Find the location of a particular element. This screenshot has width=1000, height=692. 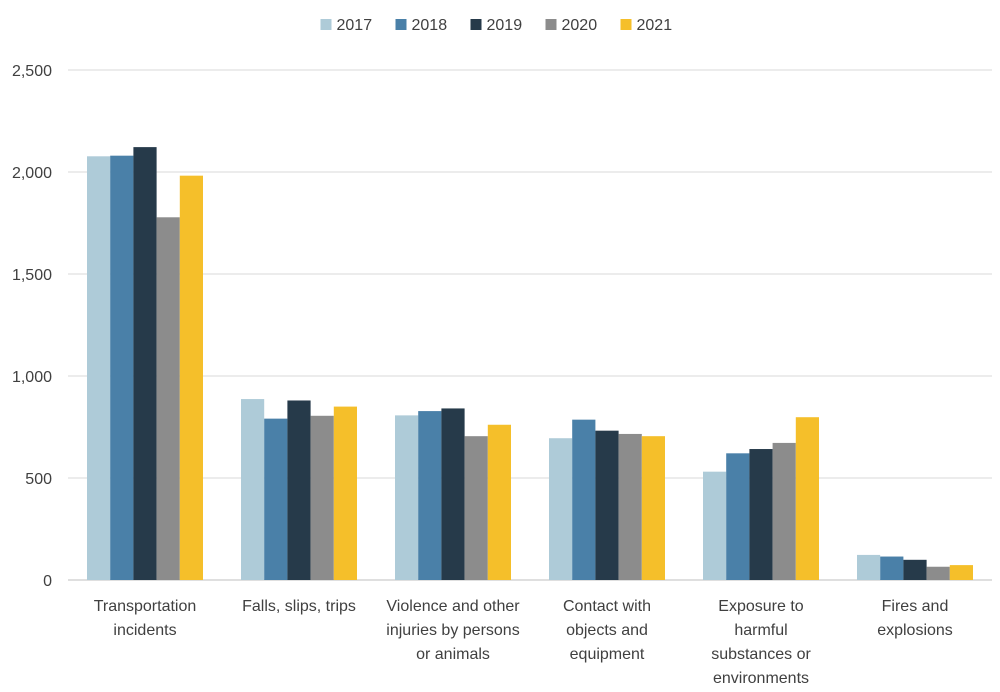

legend-label: 2020 is located at coordinates (580, 25).